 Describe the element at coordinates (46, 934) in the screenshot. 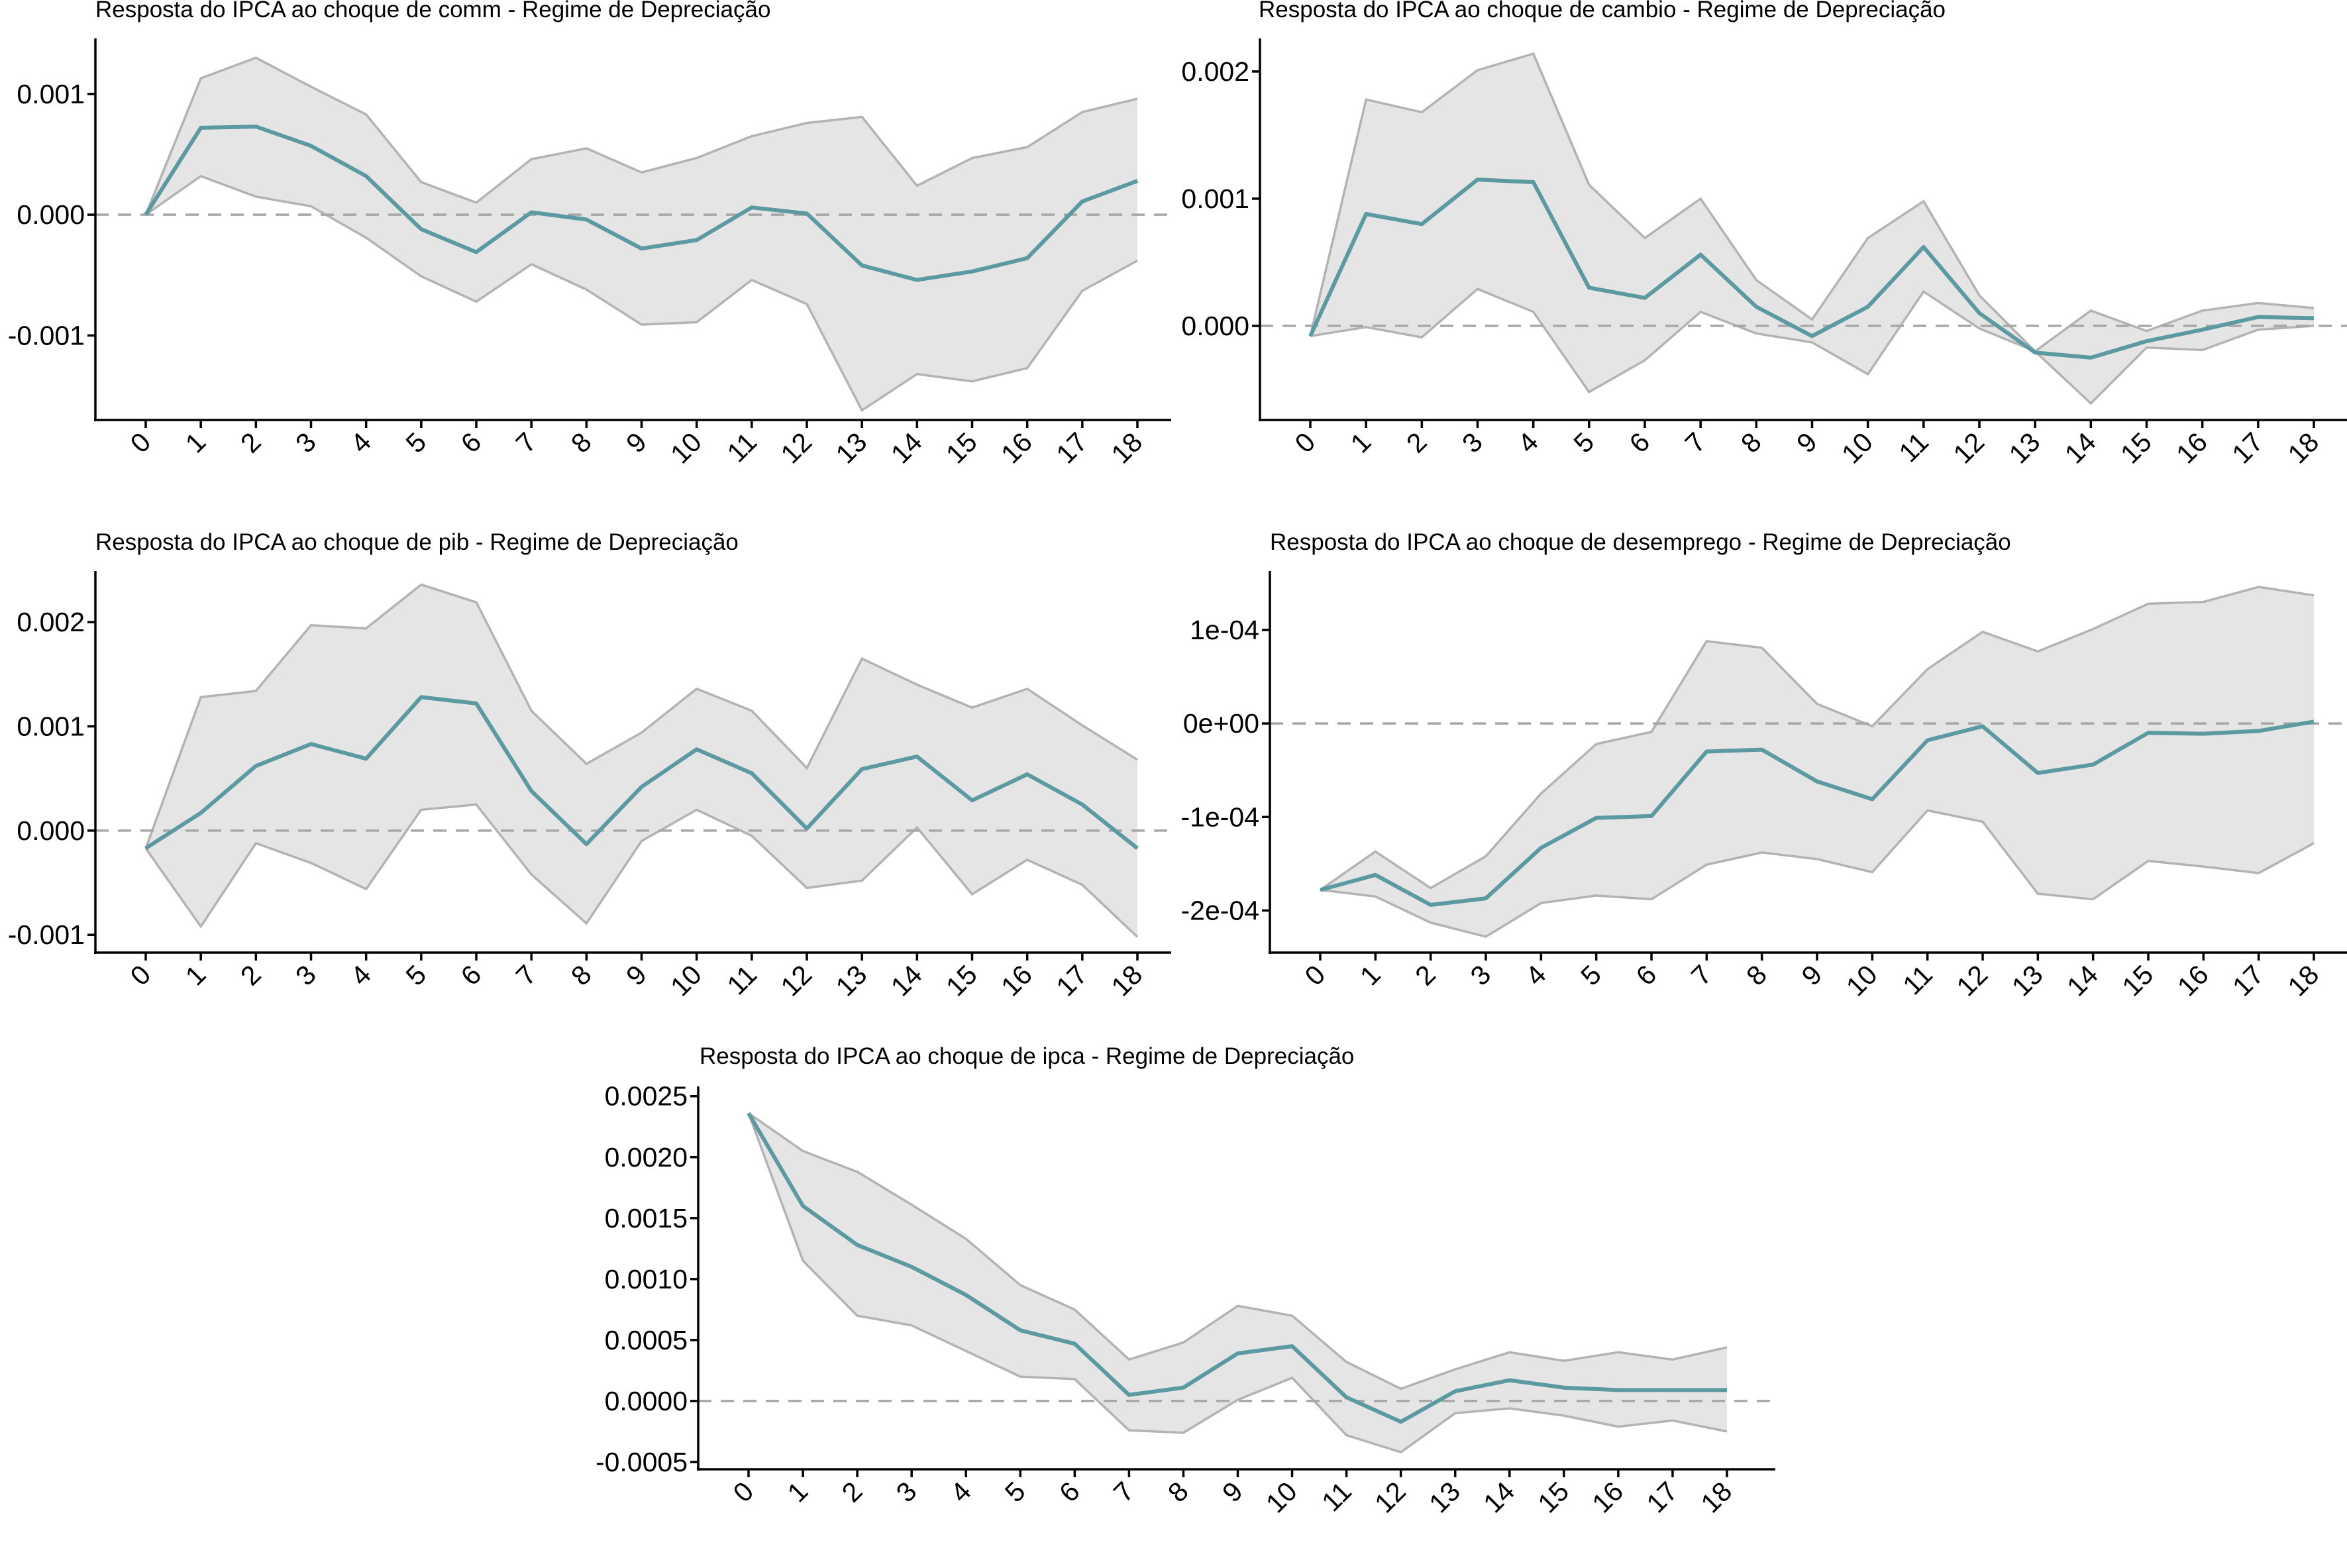

I see `y-tick-label: -0.001` at that location.